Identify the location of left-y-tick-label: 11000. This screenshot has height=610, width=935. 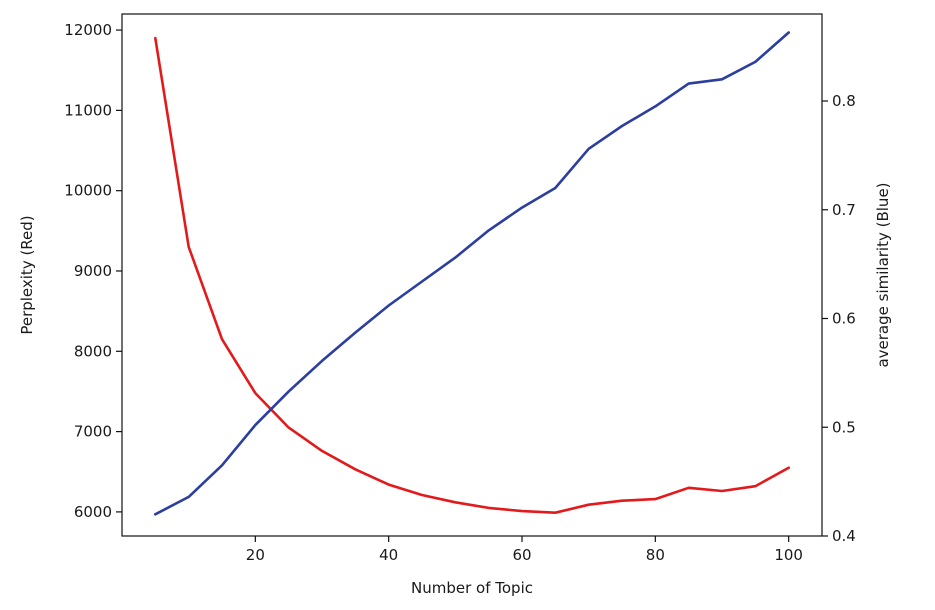
(88, 110).